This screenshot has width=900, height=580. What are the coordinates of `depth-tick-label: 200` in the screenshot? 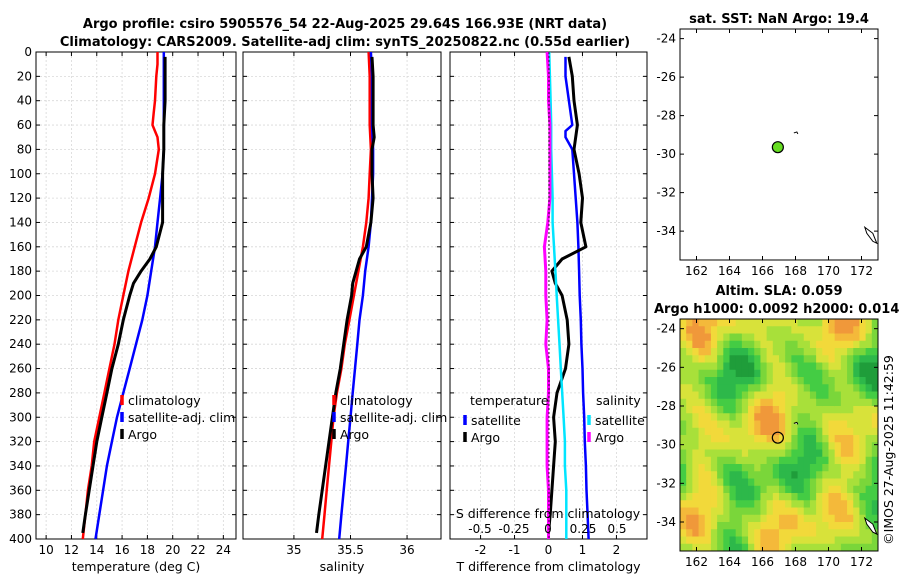 It's located at (20, 296).